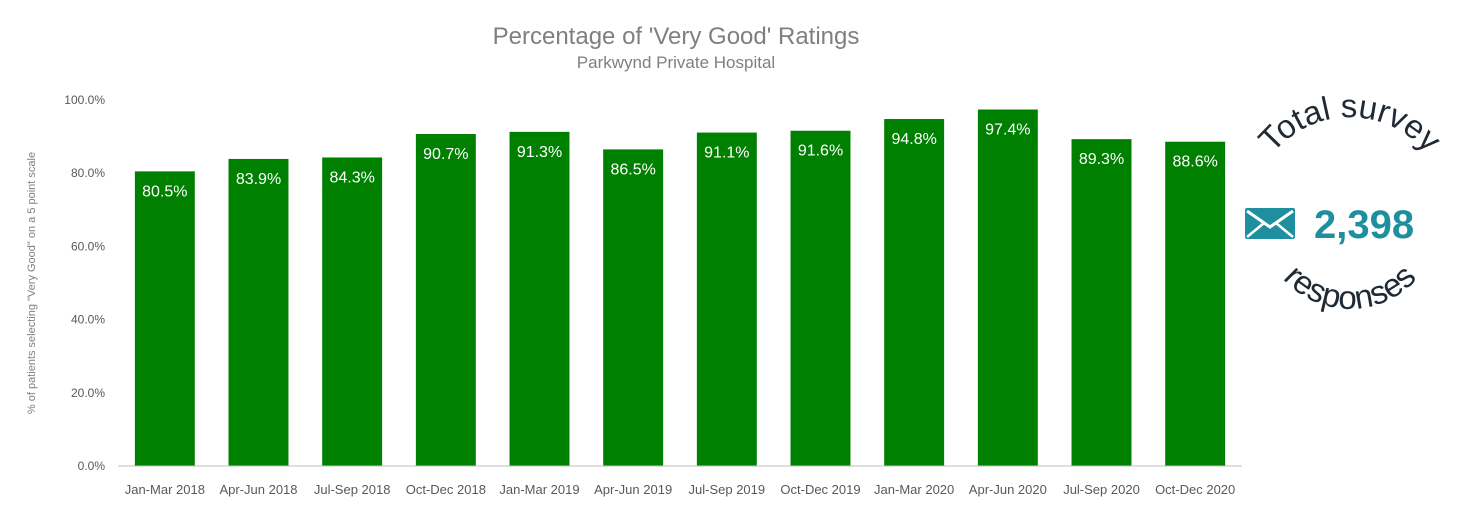 Image resolution: width=1463 pixels, height=516 pixels. I want to click on bar-data-label: 84.3%, so click(351, 177).